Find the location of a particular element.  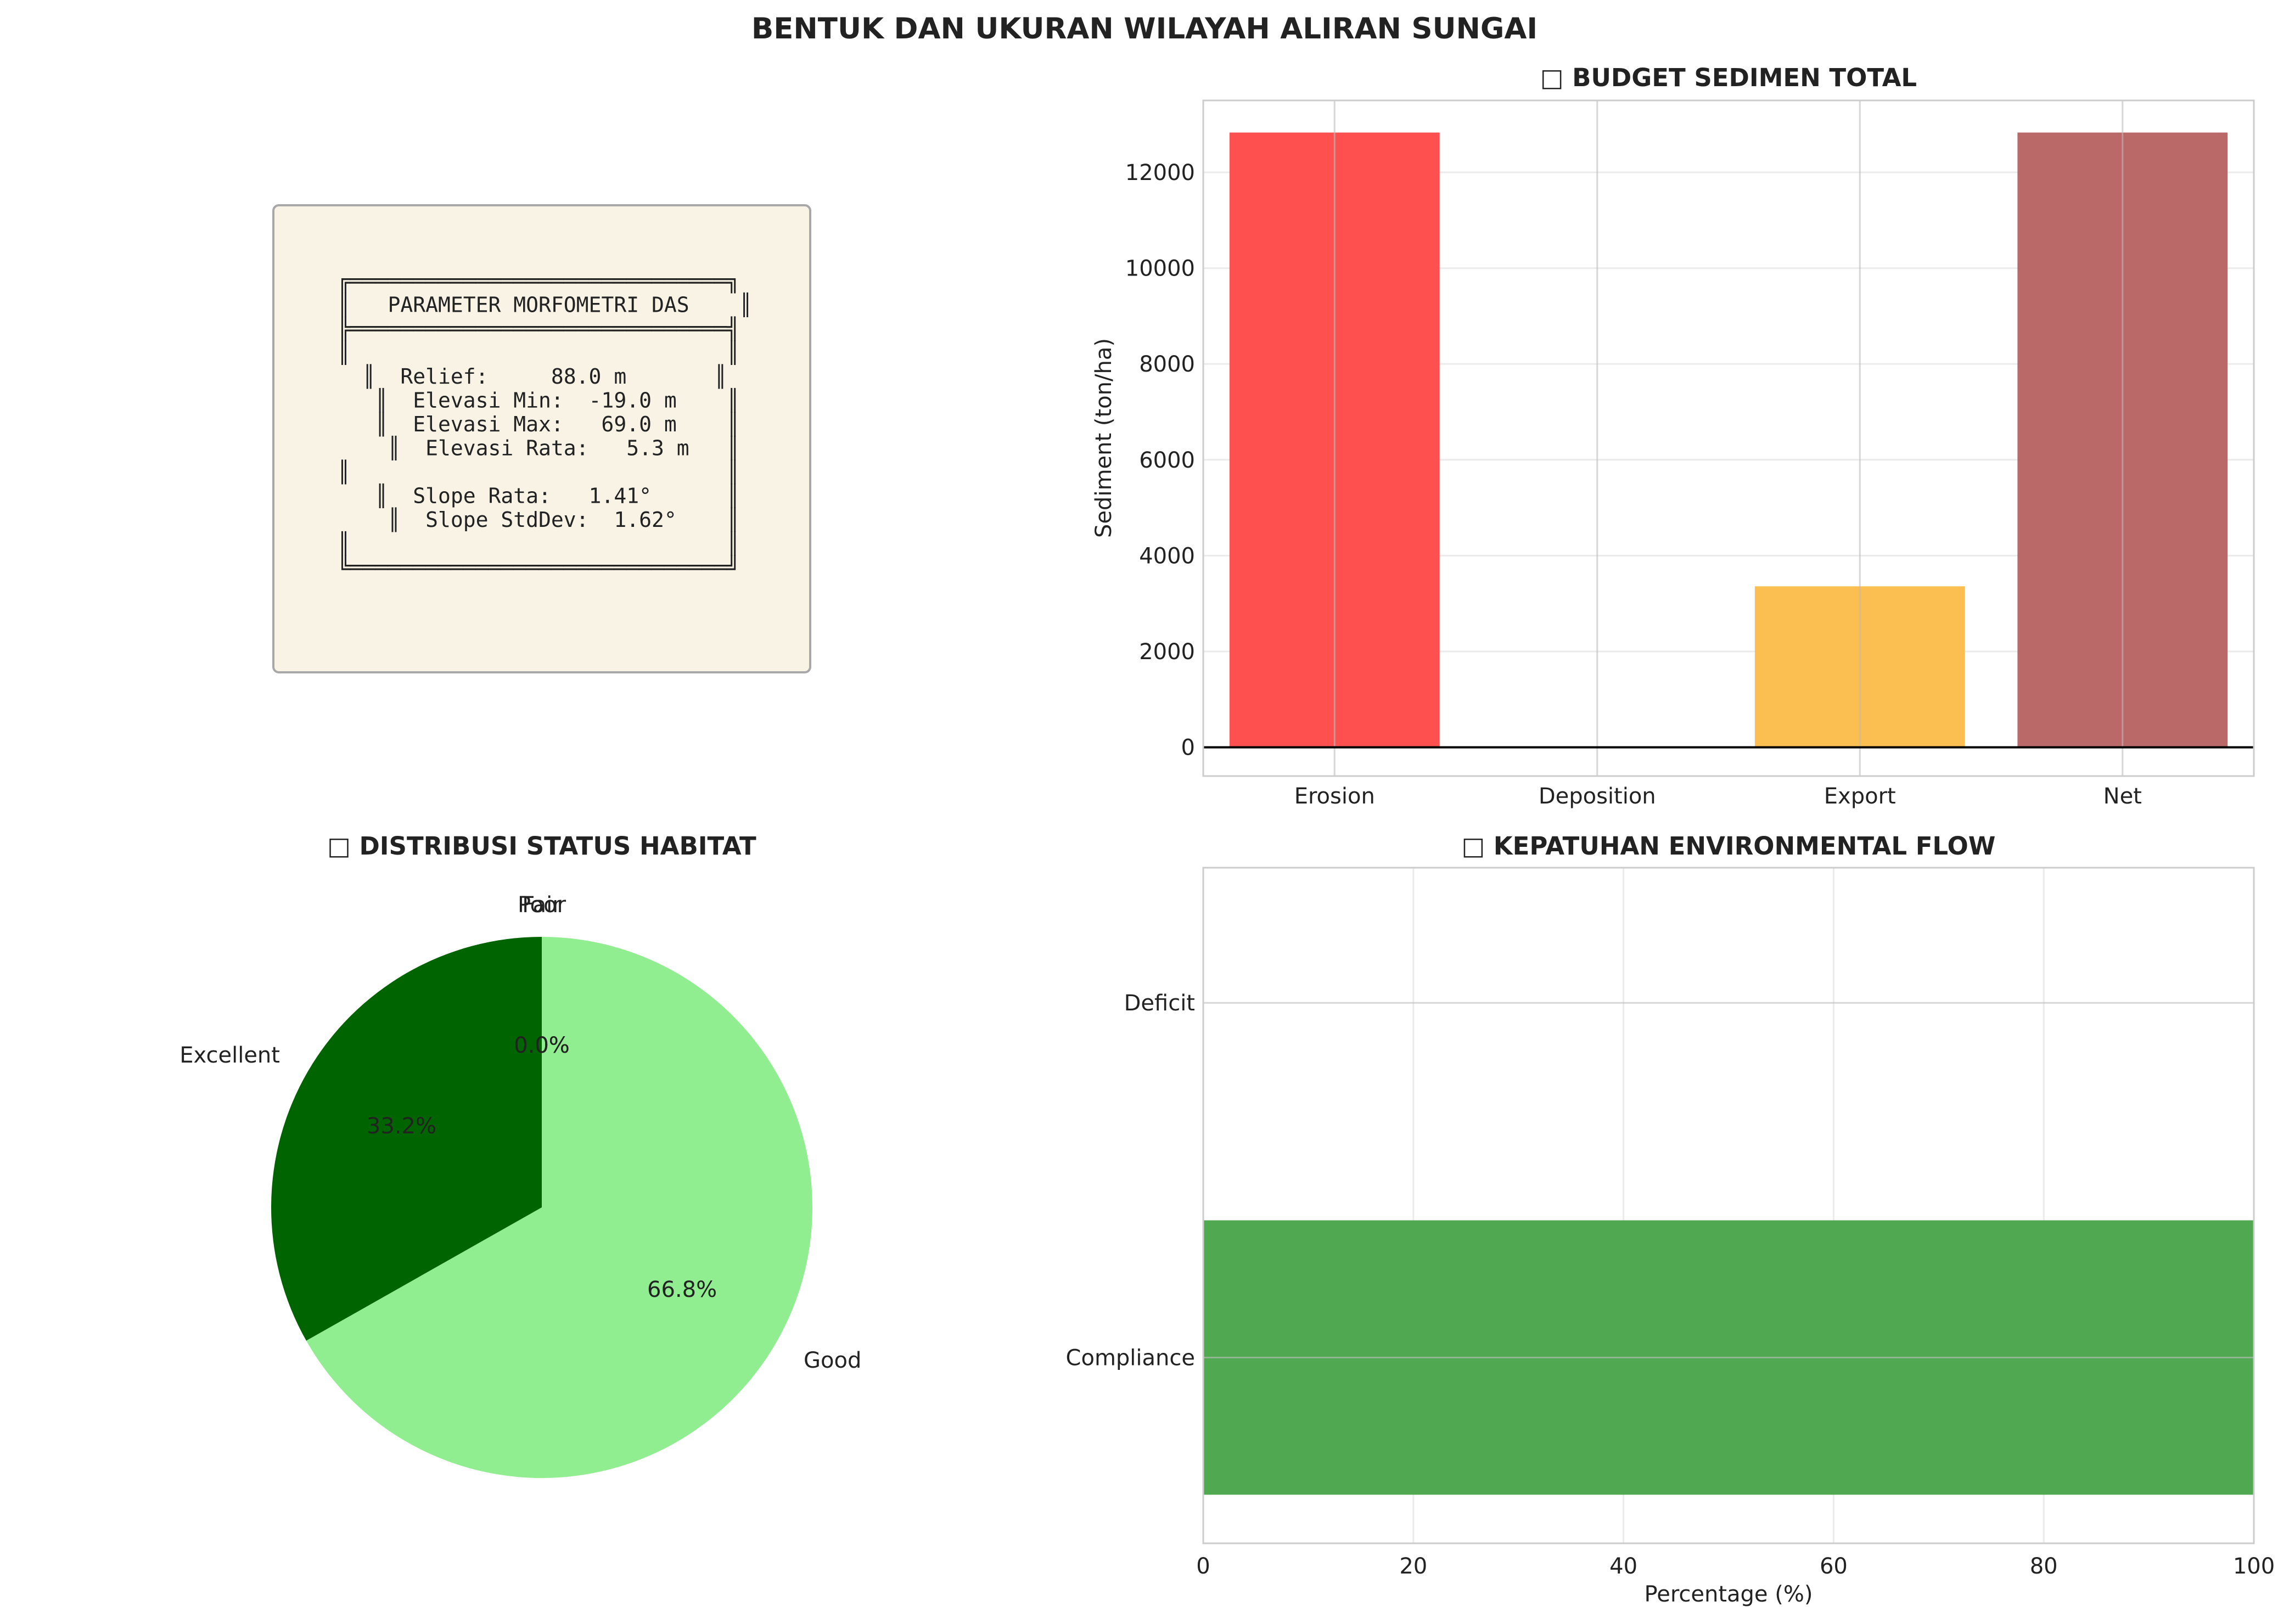

eflow-xlabel: Percentage (%) is located at coordinates (1729, 1594).